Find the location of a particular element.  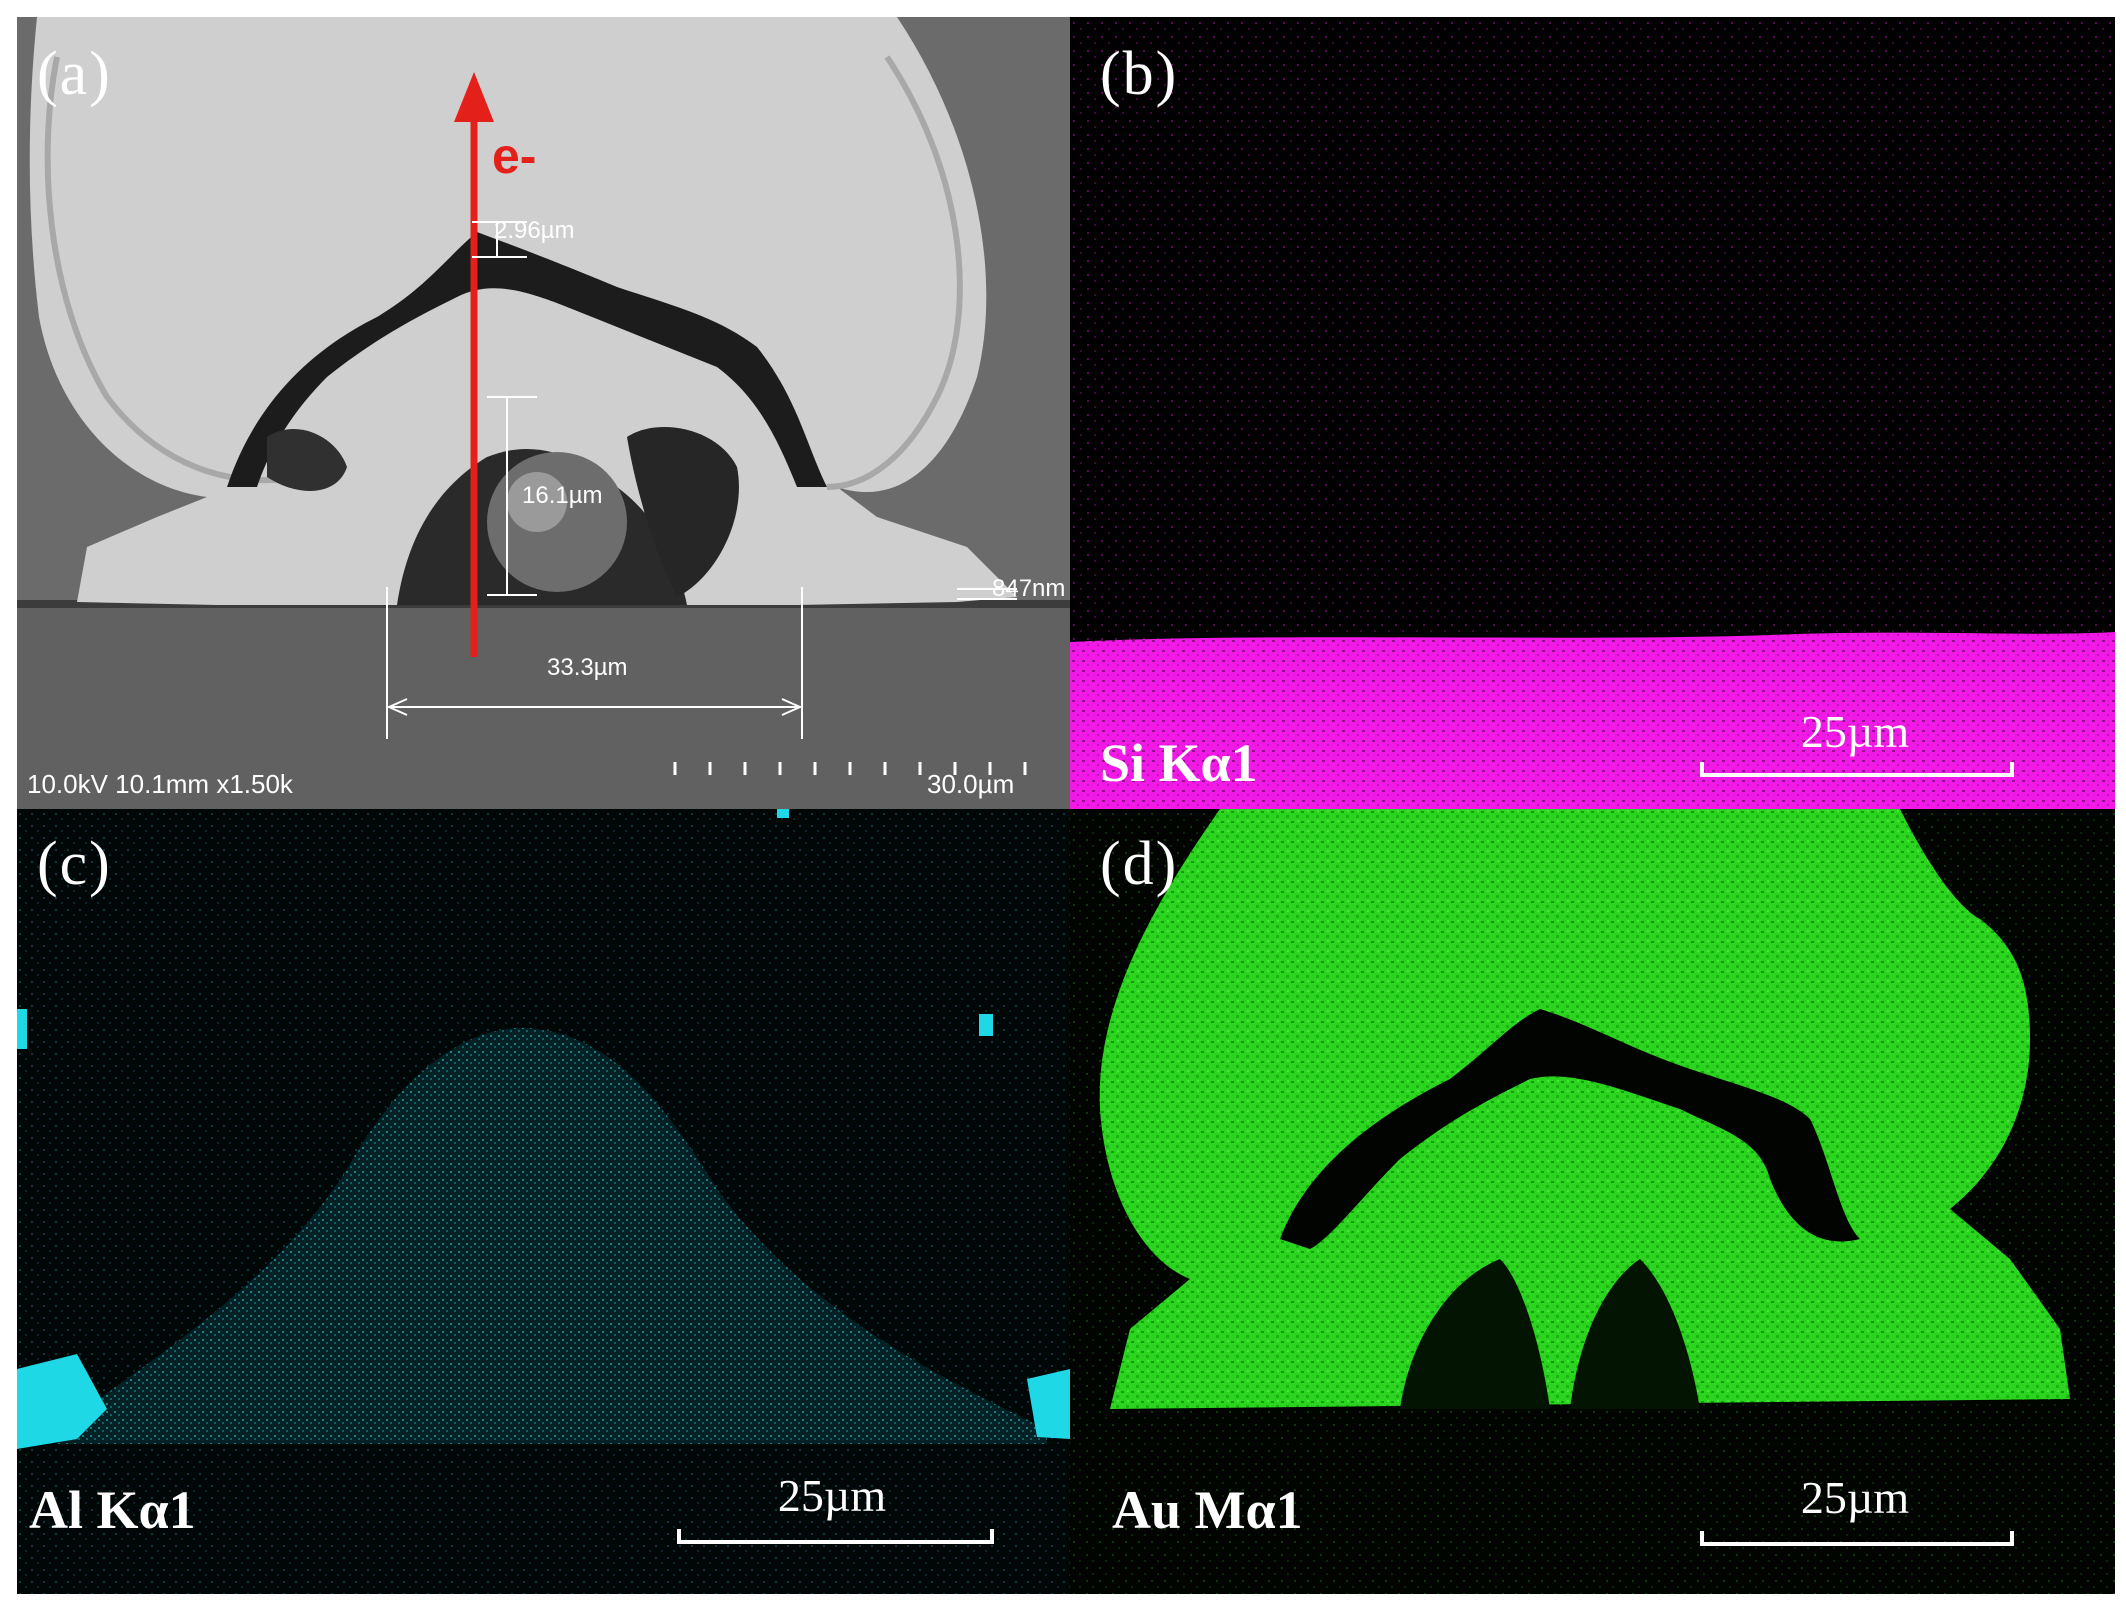

element-label-si: Si Kα1 is located at coordinates (1179, 763).